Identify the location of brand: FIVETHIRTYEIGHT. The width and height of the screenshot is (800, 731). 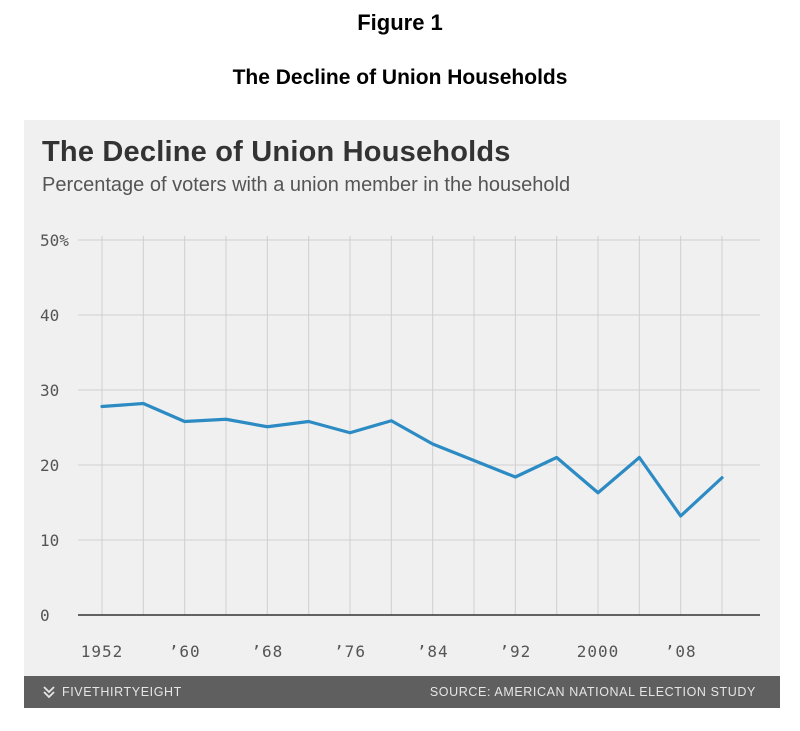
(112, 692).